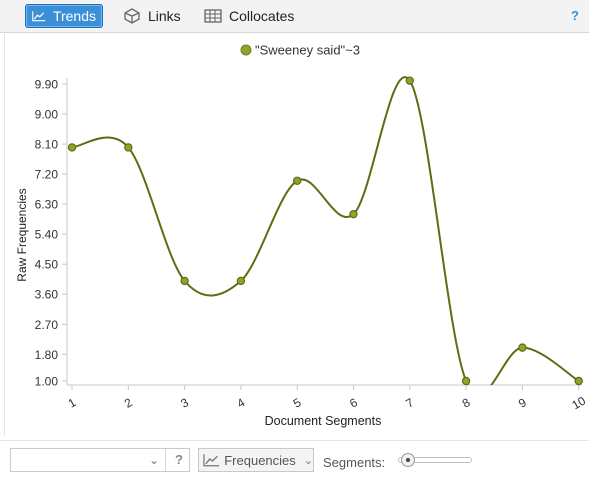  What do you see at coordinates (409, 403) in the screenshot?
I see `x-tick-label: 7` at bounding box center [409, 403].